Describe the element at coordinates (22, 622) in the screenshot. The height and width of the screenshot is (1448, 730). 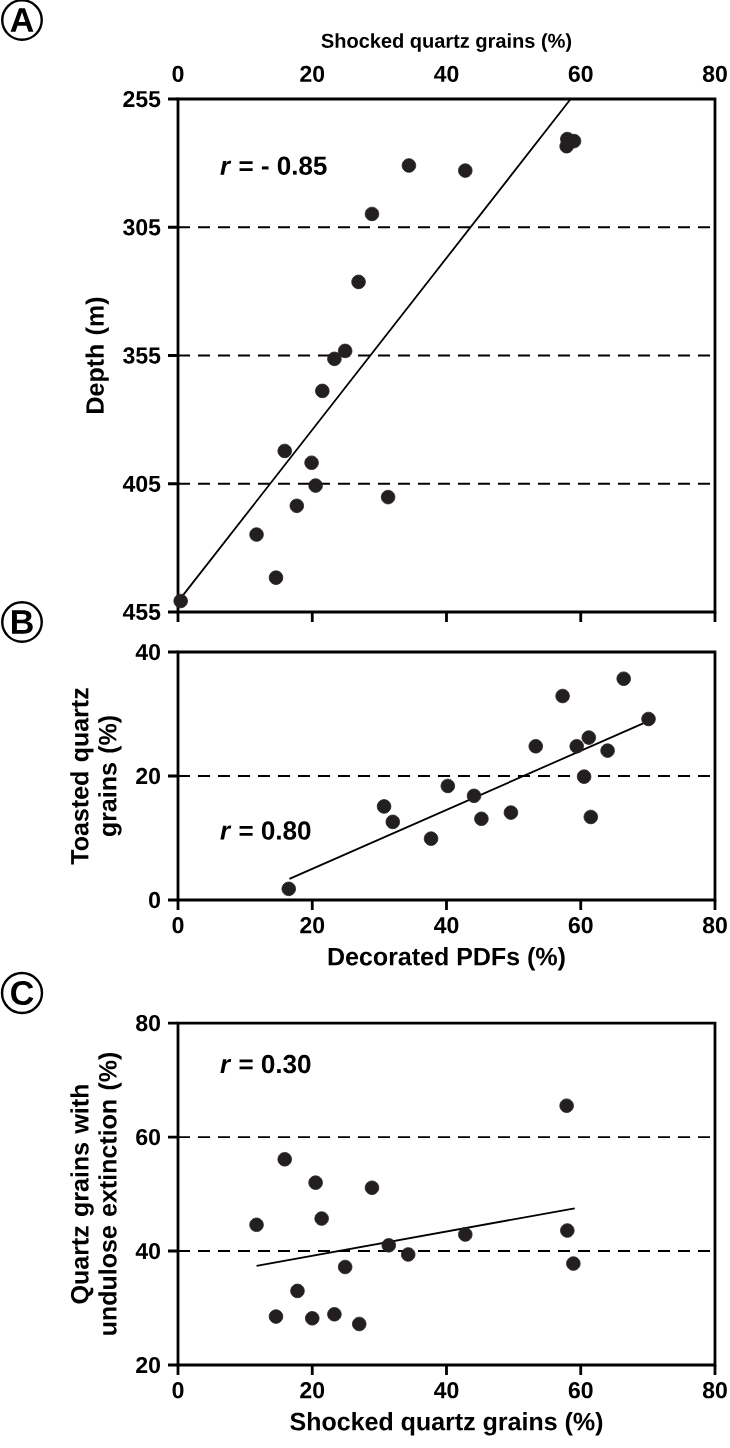
I see `text: B` at that location.